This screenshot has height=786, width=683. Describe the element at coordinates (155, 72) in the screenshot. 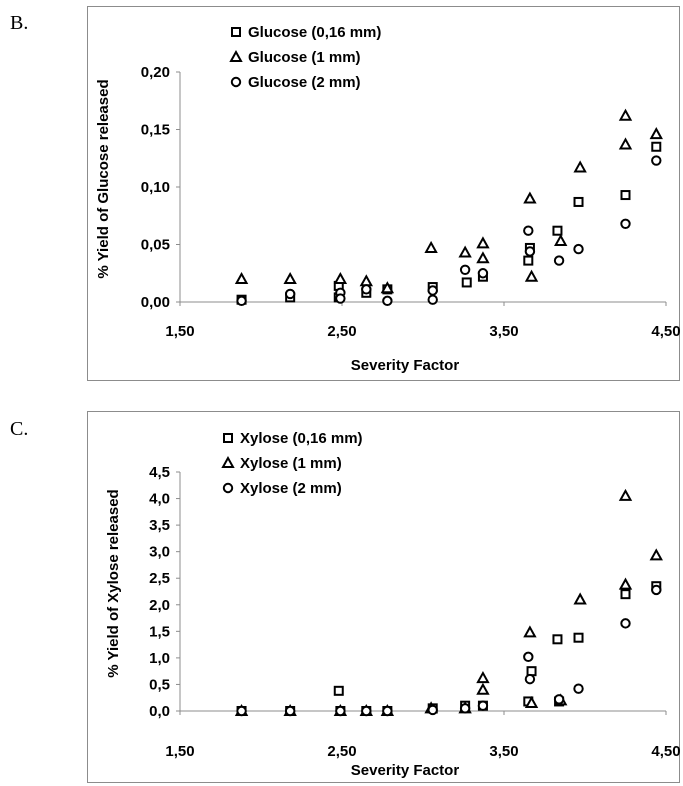

I see `y-tick-label: 0,20` at that location.